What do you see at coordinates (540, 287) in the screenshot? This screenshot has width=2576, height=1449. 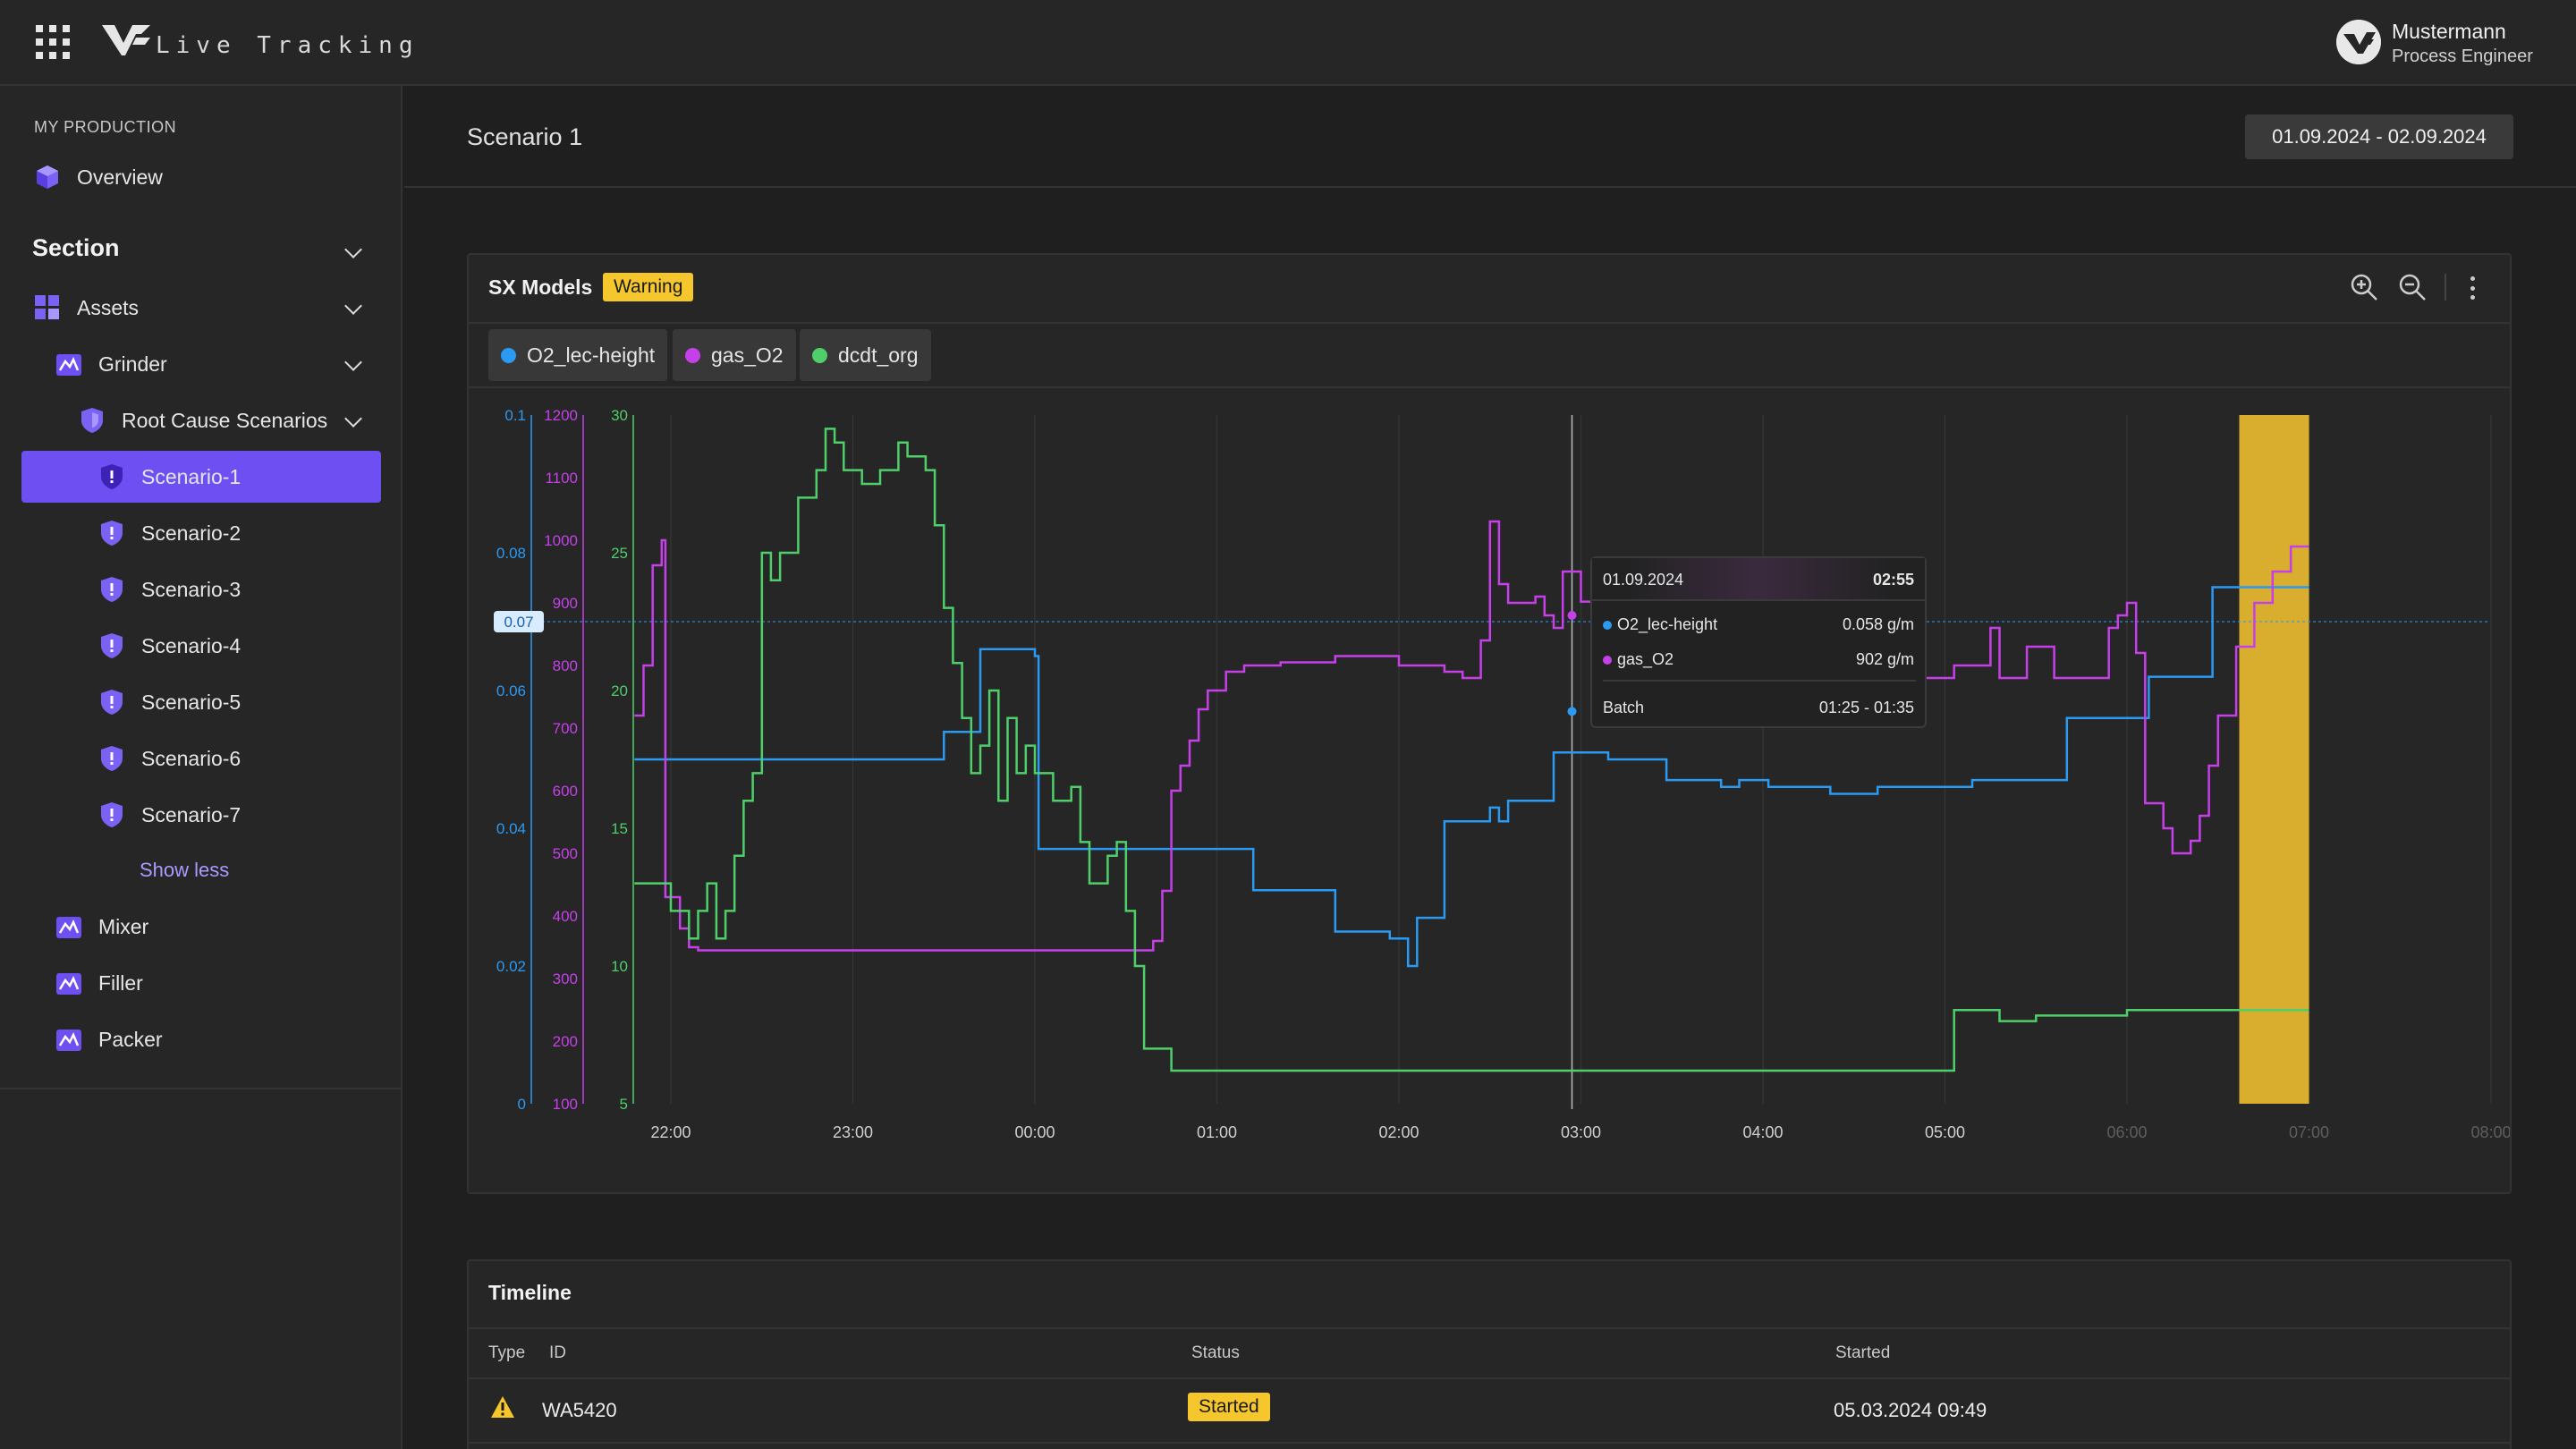 I see `card-title: SX Models` at bounding box center [540, 287].